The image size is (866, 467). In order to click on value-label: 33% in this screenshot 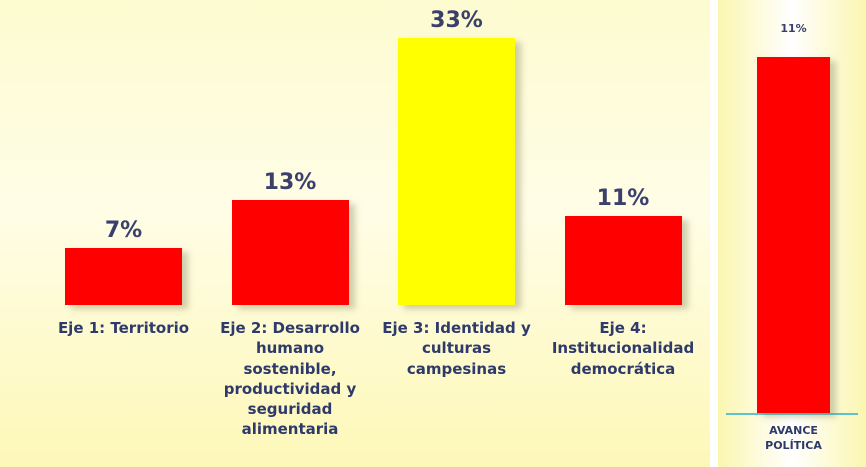, I will do `click(456, 21)`.